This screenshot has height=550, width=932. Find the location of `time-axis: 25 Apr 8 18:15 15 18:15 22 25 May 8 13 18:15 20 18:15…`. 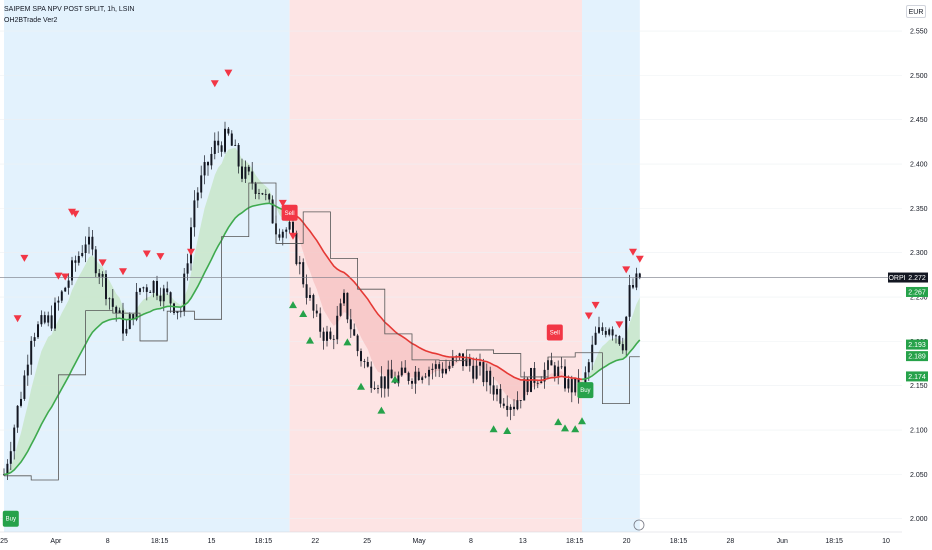

time-axis: 25 Apr 8 18:15 15 18:15 22 25 May 8 13 18:15 20 18:15… is located at coordinates (451, 532).